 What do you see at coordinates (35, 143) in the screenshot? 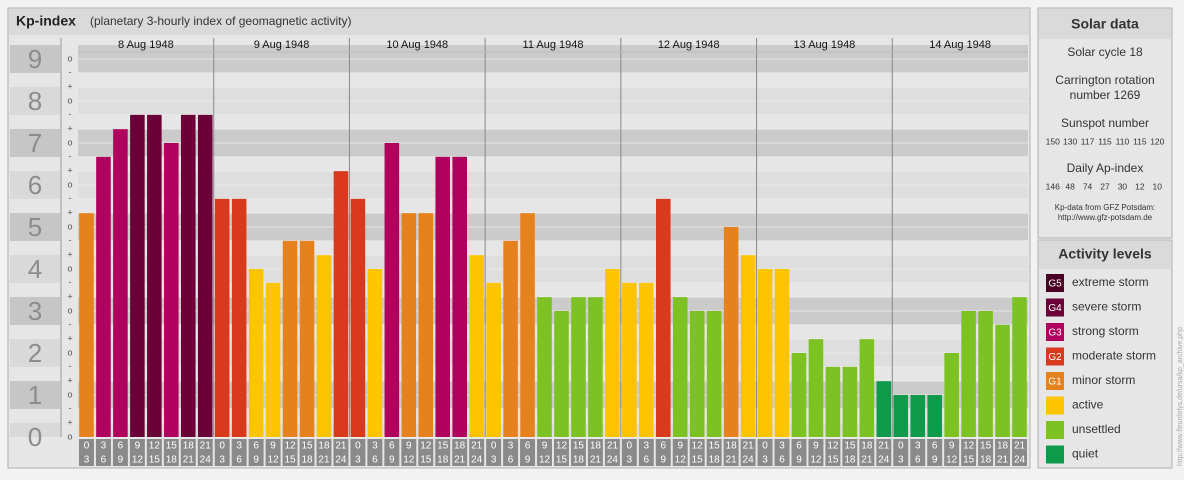
I see `y-label-box` at bounding box center [35, 143].